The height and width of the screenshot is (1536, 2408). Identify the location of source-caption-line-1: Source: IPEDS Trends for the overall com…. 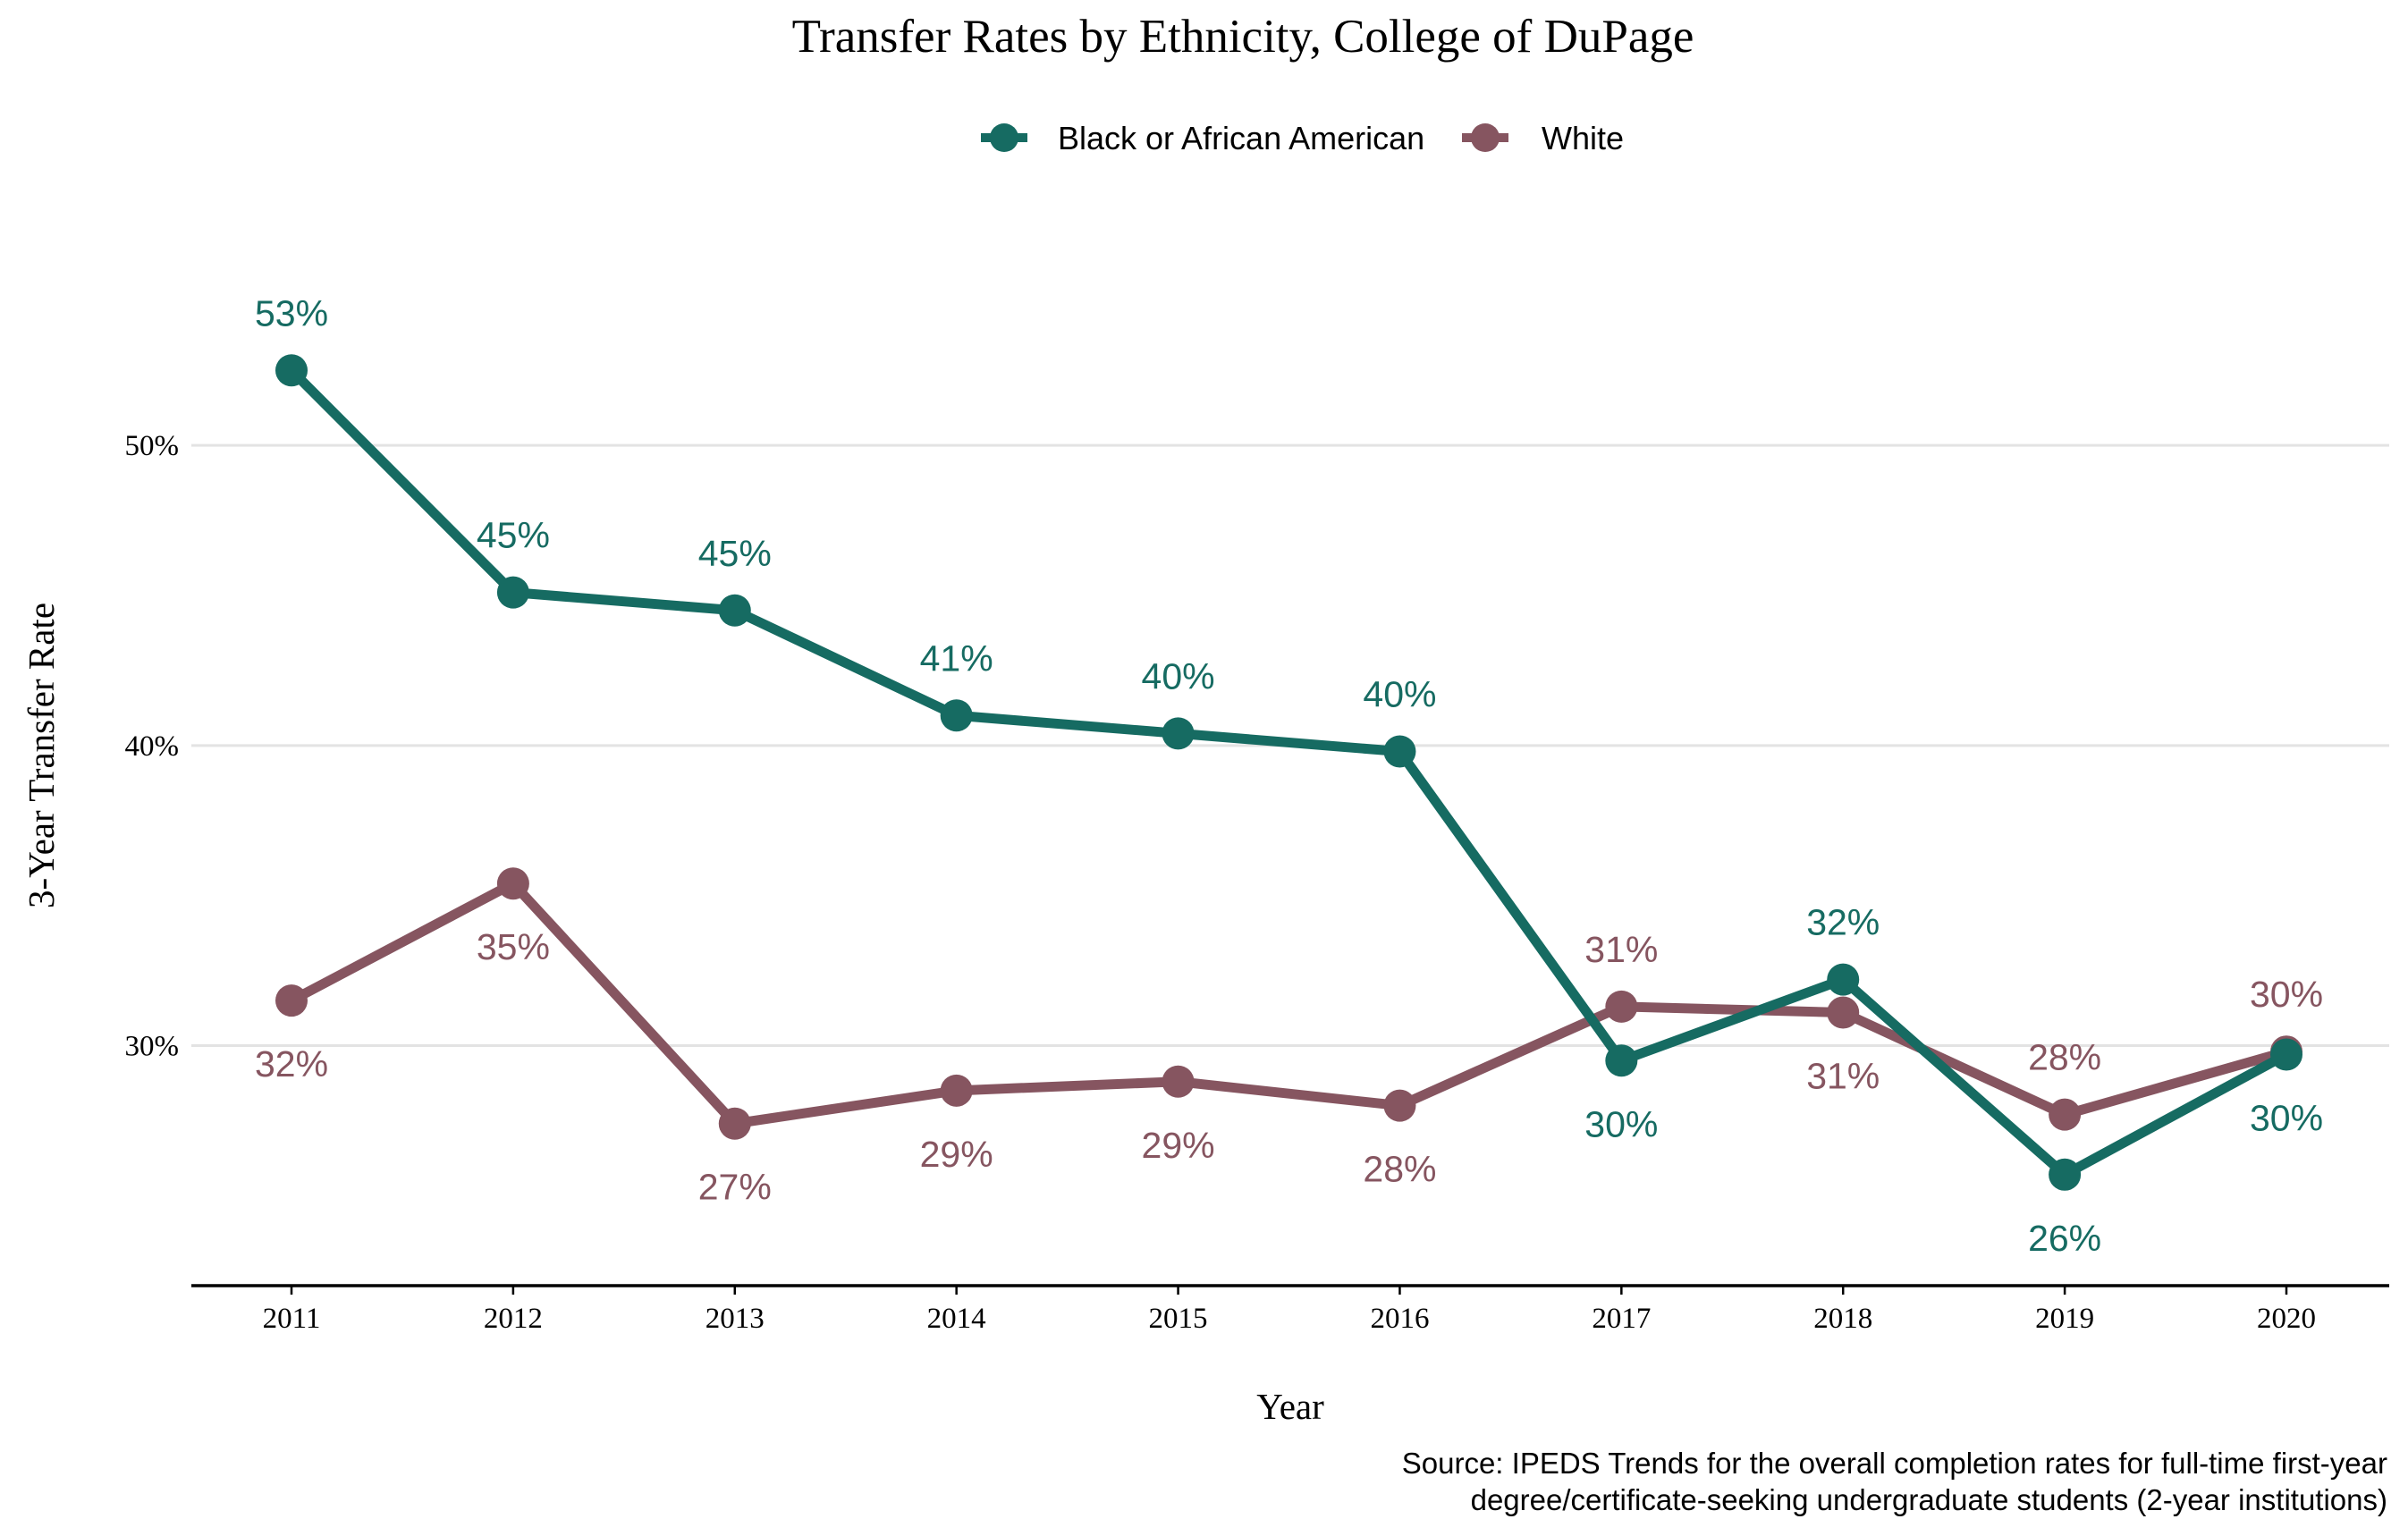
(1894, 1463).